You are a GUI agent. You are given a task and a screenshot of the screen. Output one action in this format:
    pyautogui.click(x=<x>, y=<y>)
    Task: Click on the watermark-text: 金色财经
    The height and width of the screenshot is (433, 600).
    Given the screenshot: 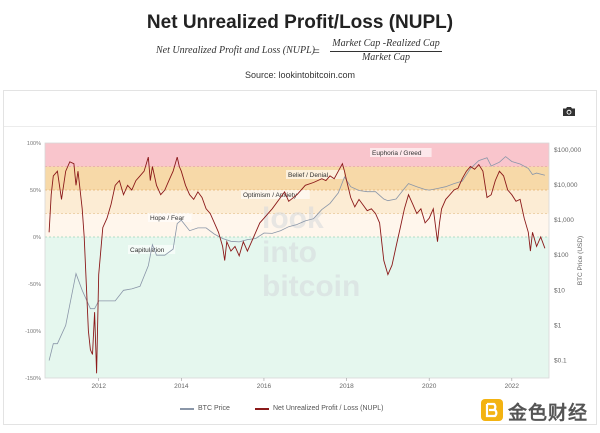 What is the action you would take?
    pyautogui.click(x=548, y=413)
    